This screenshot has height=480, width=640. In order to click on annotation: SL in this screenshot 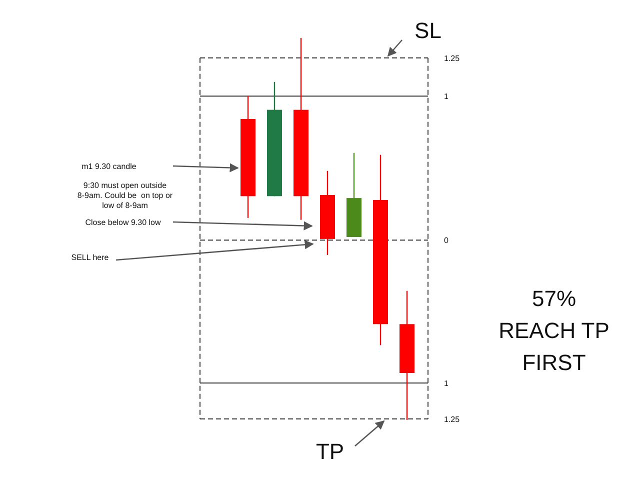, I will do `click(428, 30)`.